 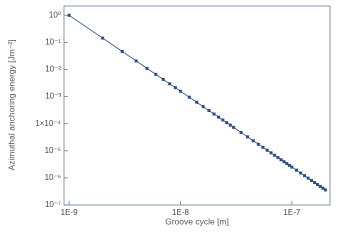 What do you see at coordinates (53, 150) in the screenshot?
I see `y-tick-label: 10⁻⁵` at bounding box center [53, 150].